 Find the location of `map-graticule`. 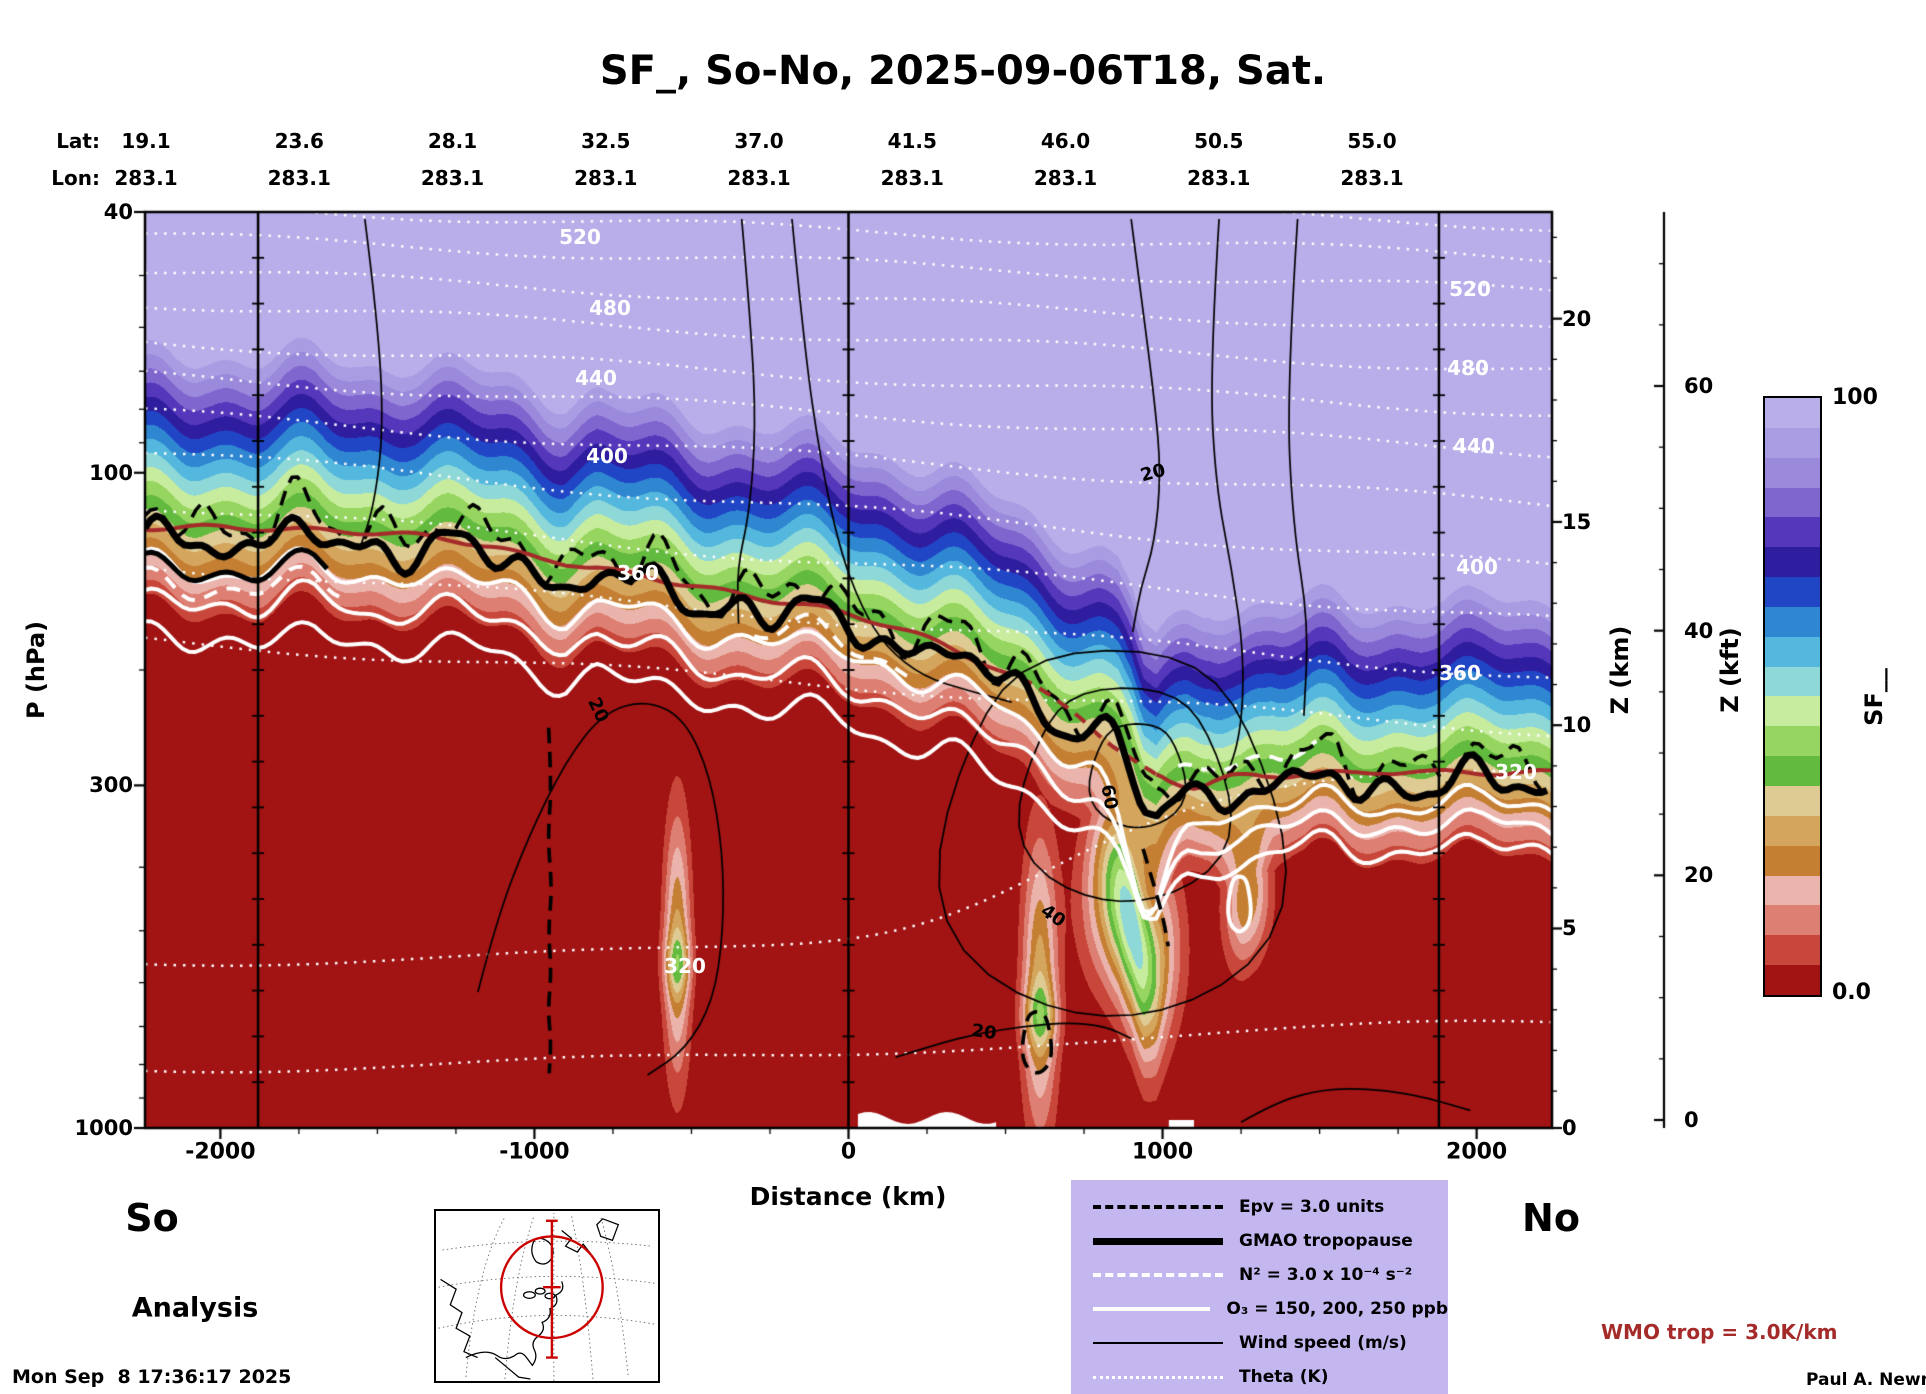

map-graticule is located at coordinates (547, 1296).